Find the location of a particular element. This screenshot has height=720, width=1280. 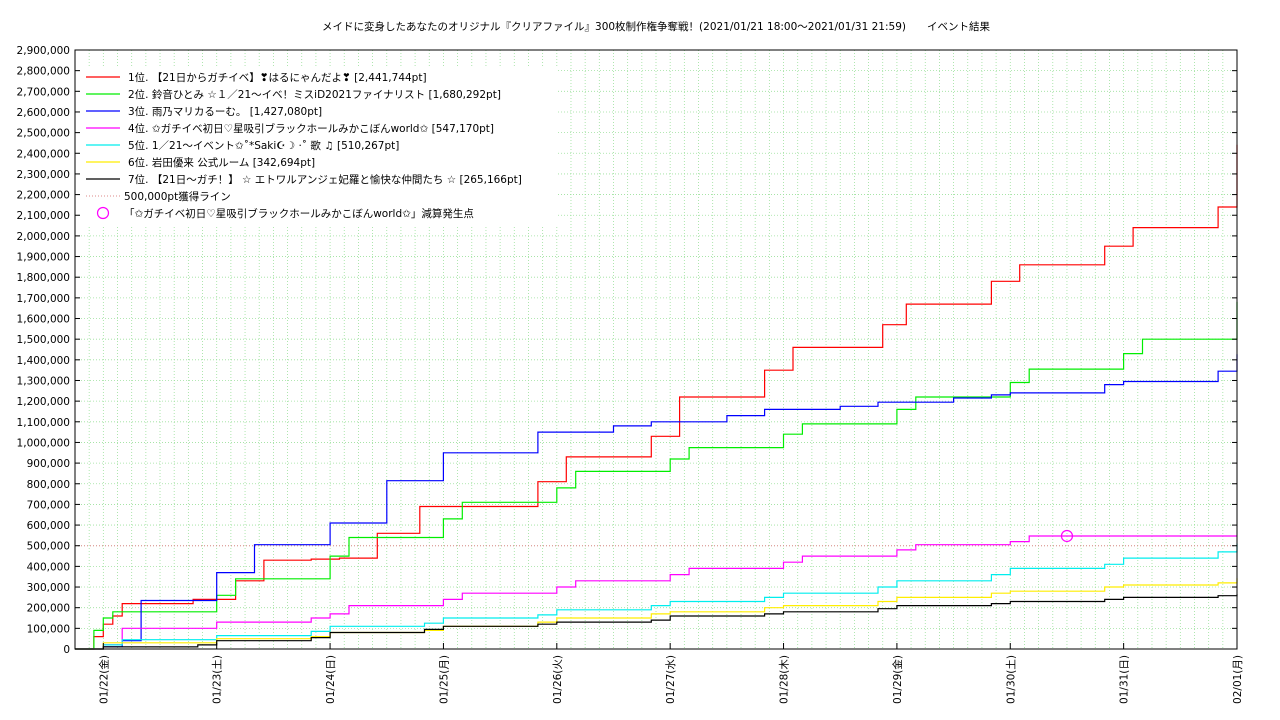

y-tick-label: 1,000,000 is located at coordinates (43, 443).